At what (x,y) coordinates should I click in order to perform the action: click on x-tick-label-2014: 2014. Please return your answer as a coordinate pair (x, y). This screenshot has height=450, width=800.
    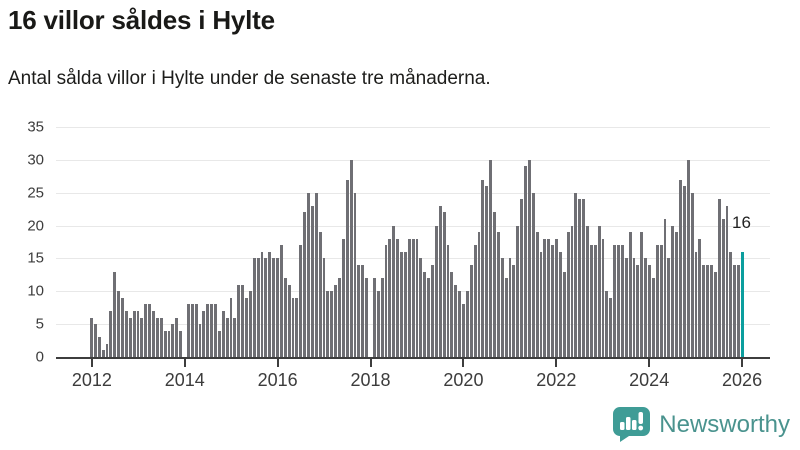
    Looking at the image, I should click on (184, 380).